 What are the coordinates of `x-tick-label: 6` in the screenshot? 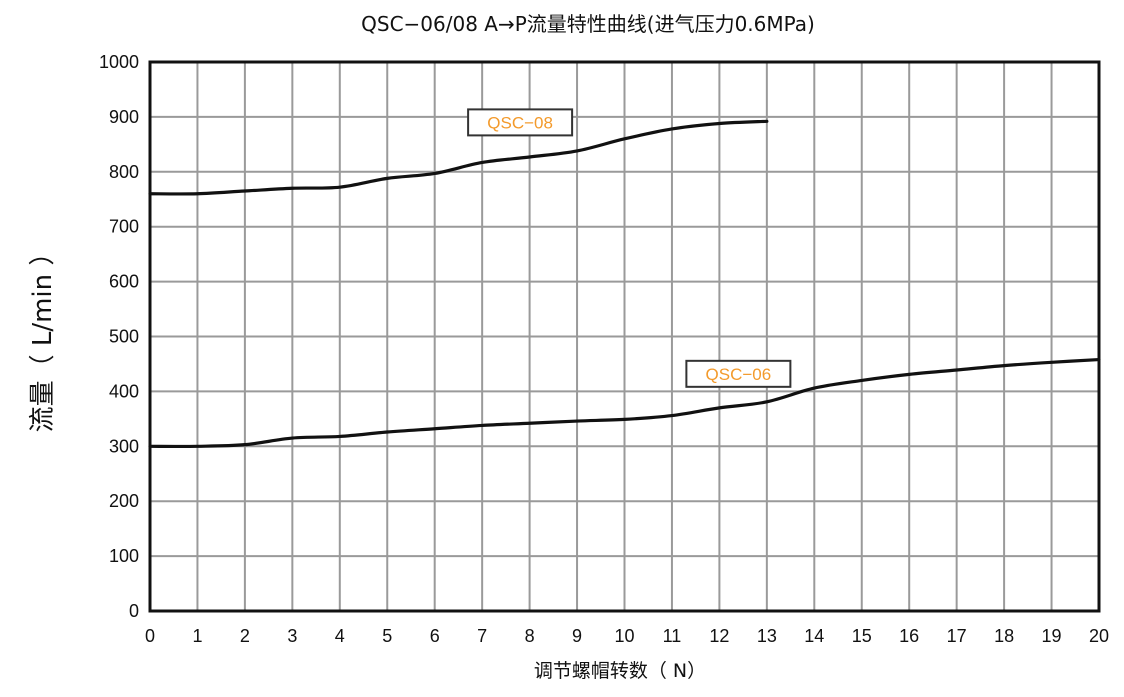 It's located at (435, 636).